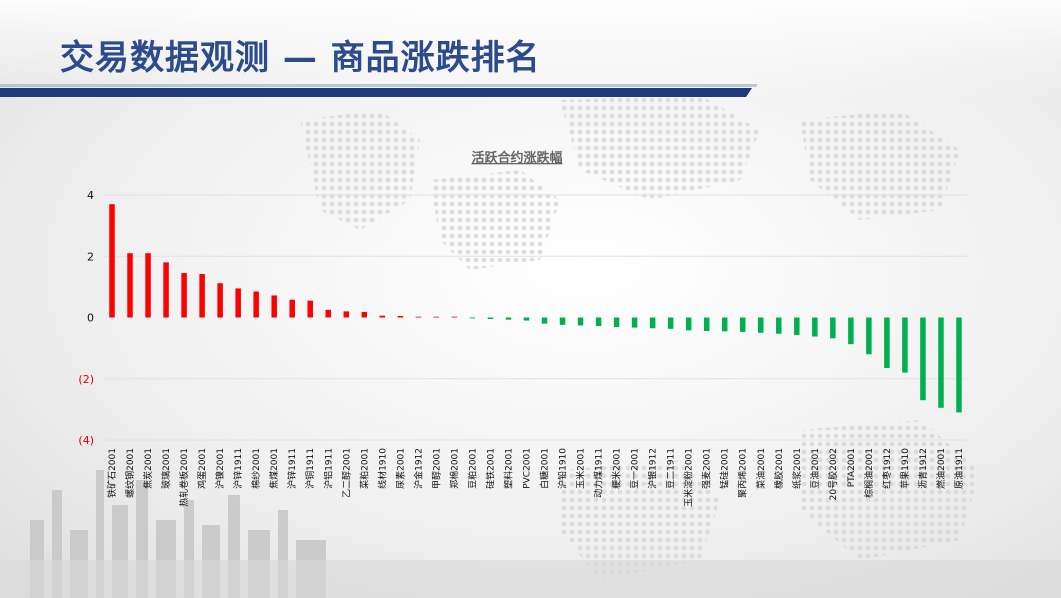  I want to click on x-tick-label: 豆油2001, so click(815, 468).